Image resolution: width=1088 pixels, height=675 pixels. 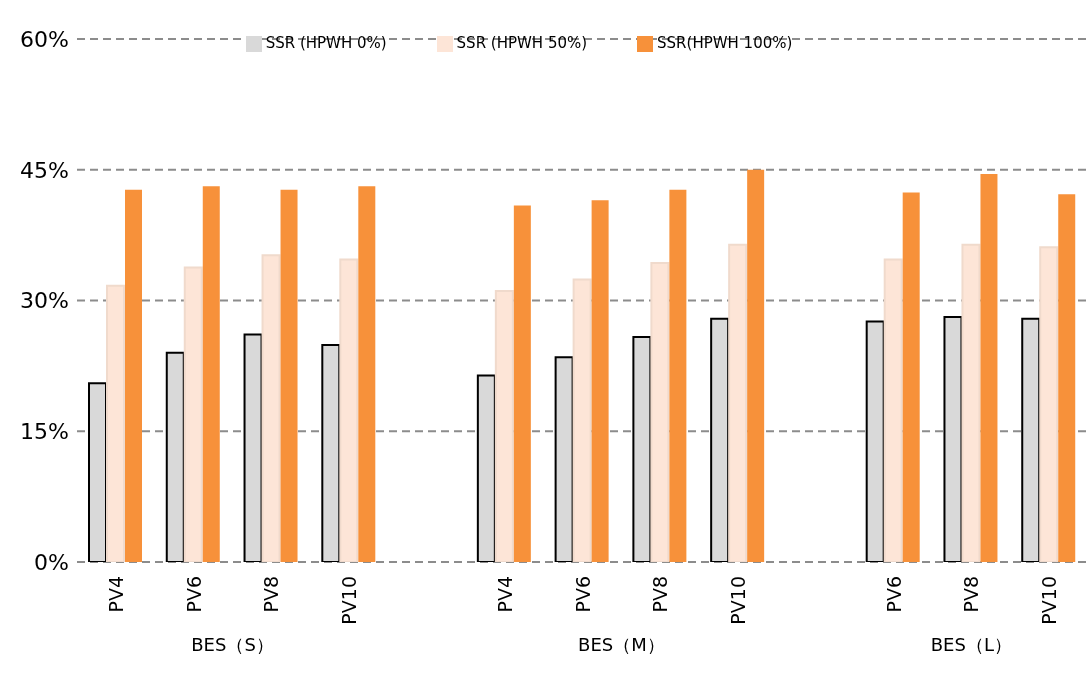 I want to click on text: BES（S）, so click(x=232, y=645).